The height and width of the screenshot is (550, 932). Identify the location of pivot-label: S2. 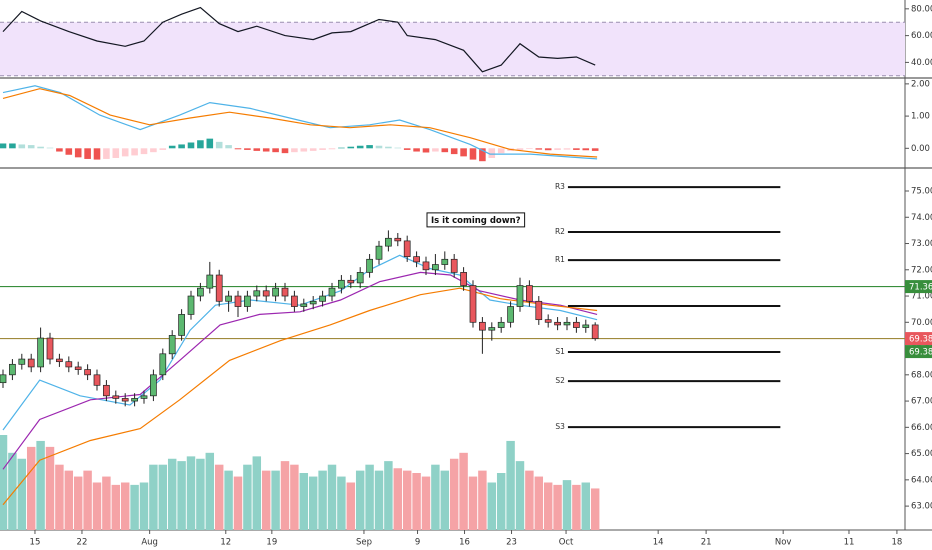
(560, 380).